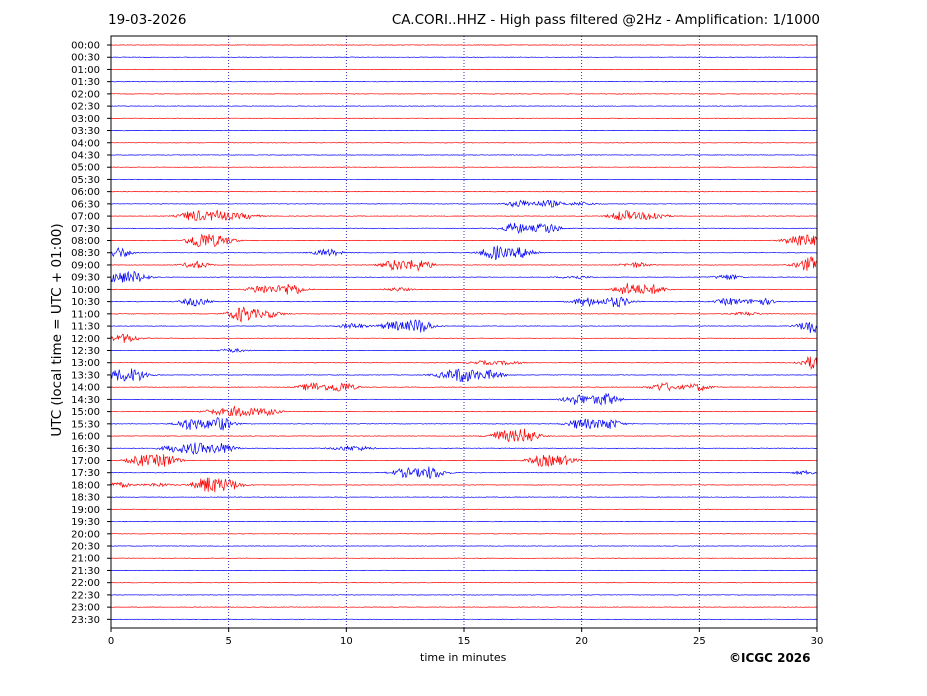  Describe the element at coordinates (85, 94) in the screenshot. I see `y-tick-label: 02:00` at that location.